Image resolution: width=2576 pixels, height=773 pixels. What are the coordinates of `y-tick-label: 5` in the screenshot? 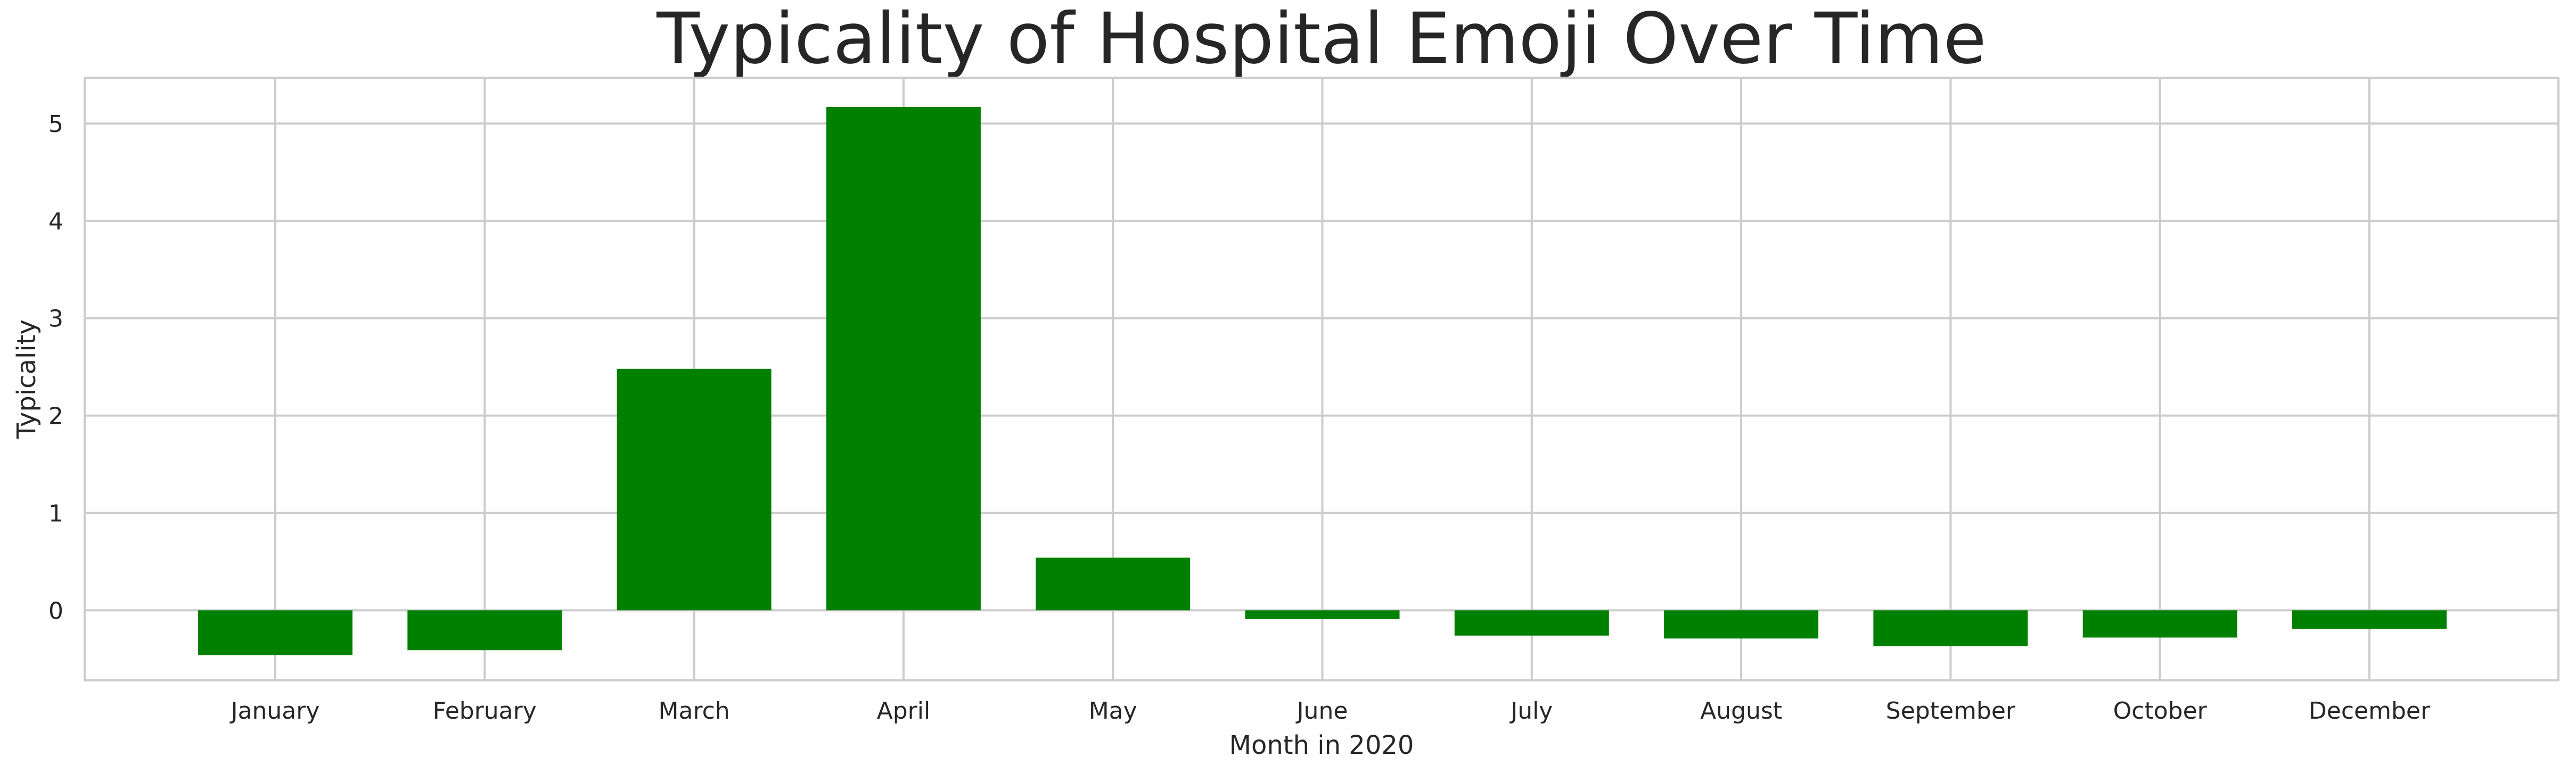 It's located at (55, 124).